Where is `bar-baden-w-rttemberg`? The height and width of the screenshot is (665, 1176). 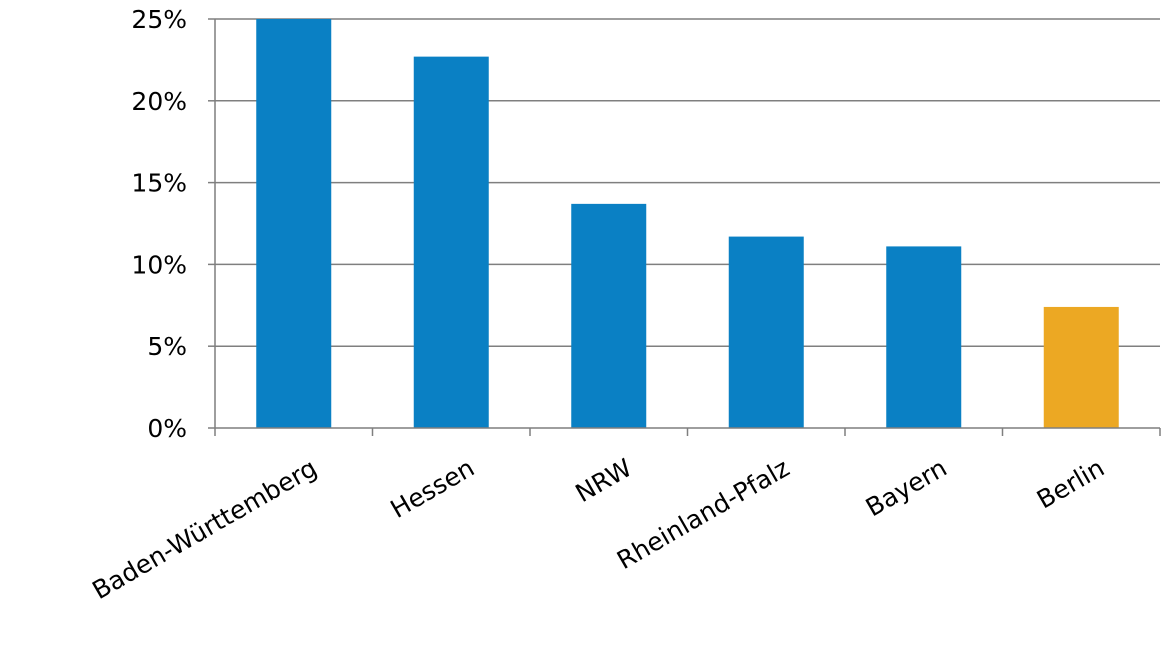
bar-baden-w-rttemberg is located at coordinates (294, 223).